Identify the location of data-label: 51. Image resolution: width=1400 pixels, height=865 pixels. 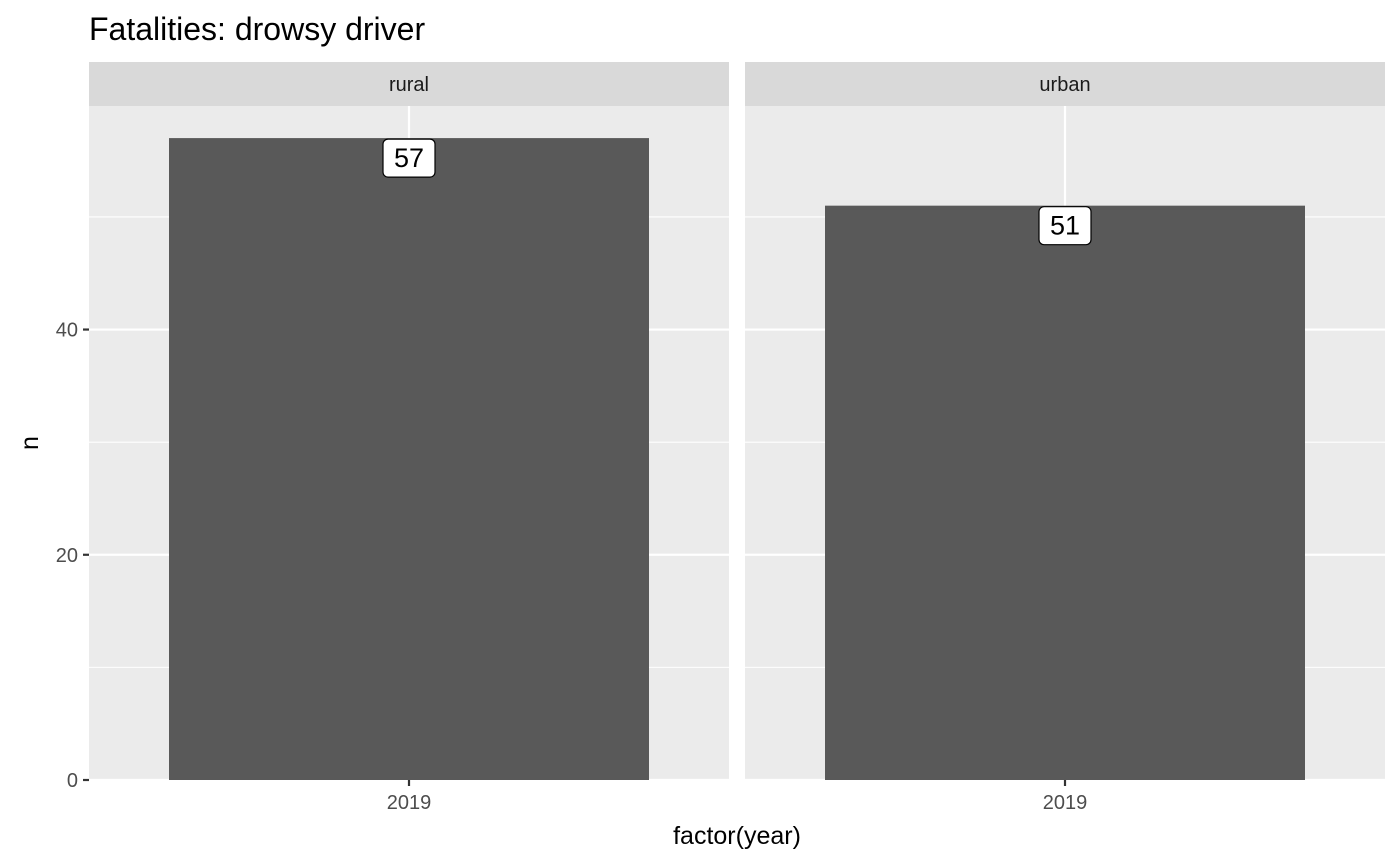
(1065, 226).